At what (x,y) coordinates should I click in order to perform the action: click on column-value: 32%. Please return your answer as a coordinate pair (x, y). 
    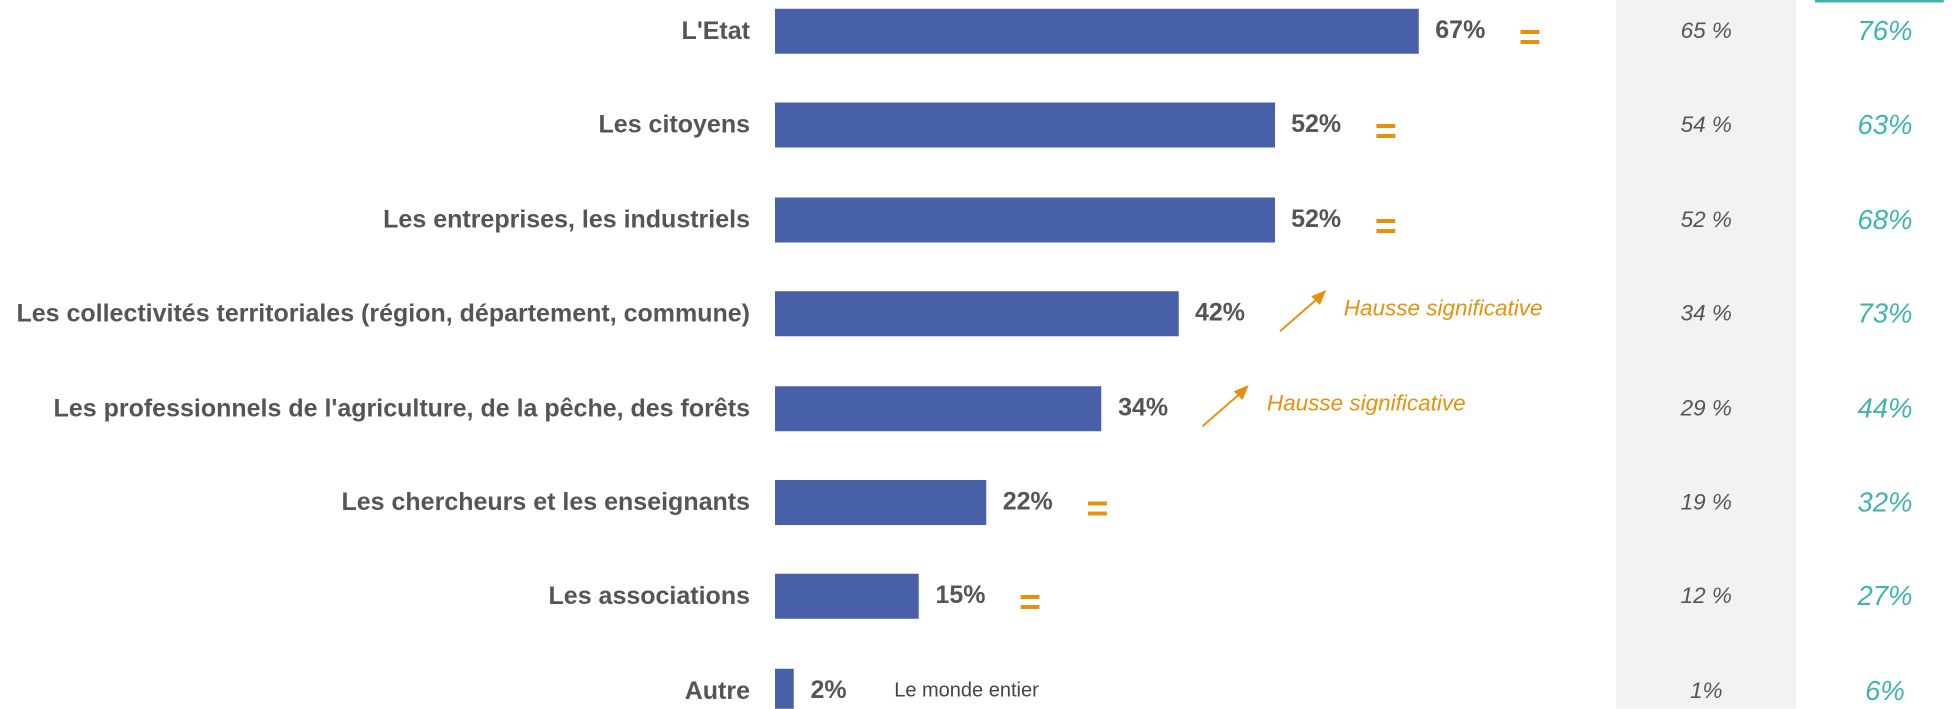
    Looking at the image, I should click on (1885, 502).